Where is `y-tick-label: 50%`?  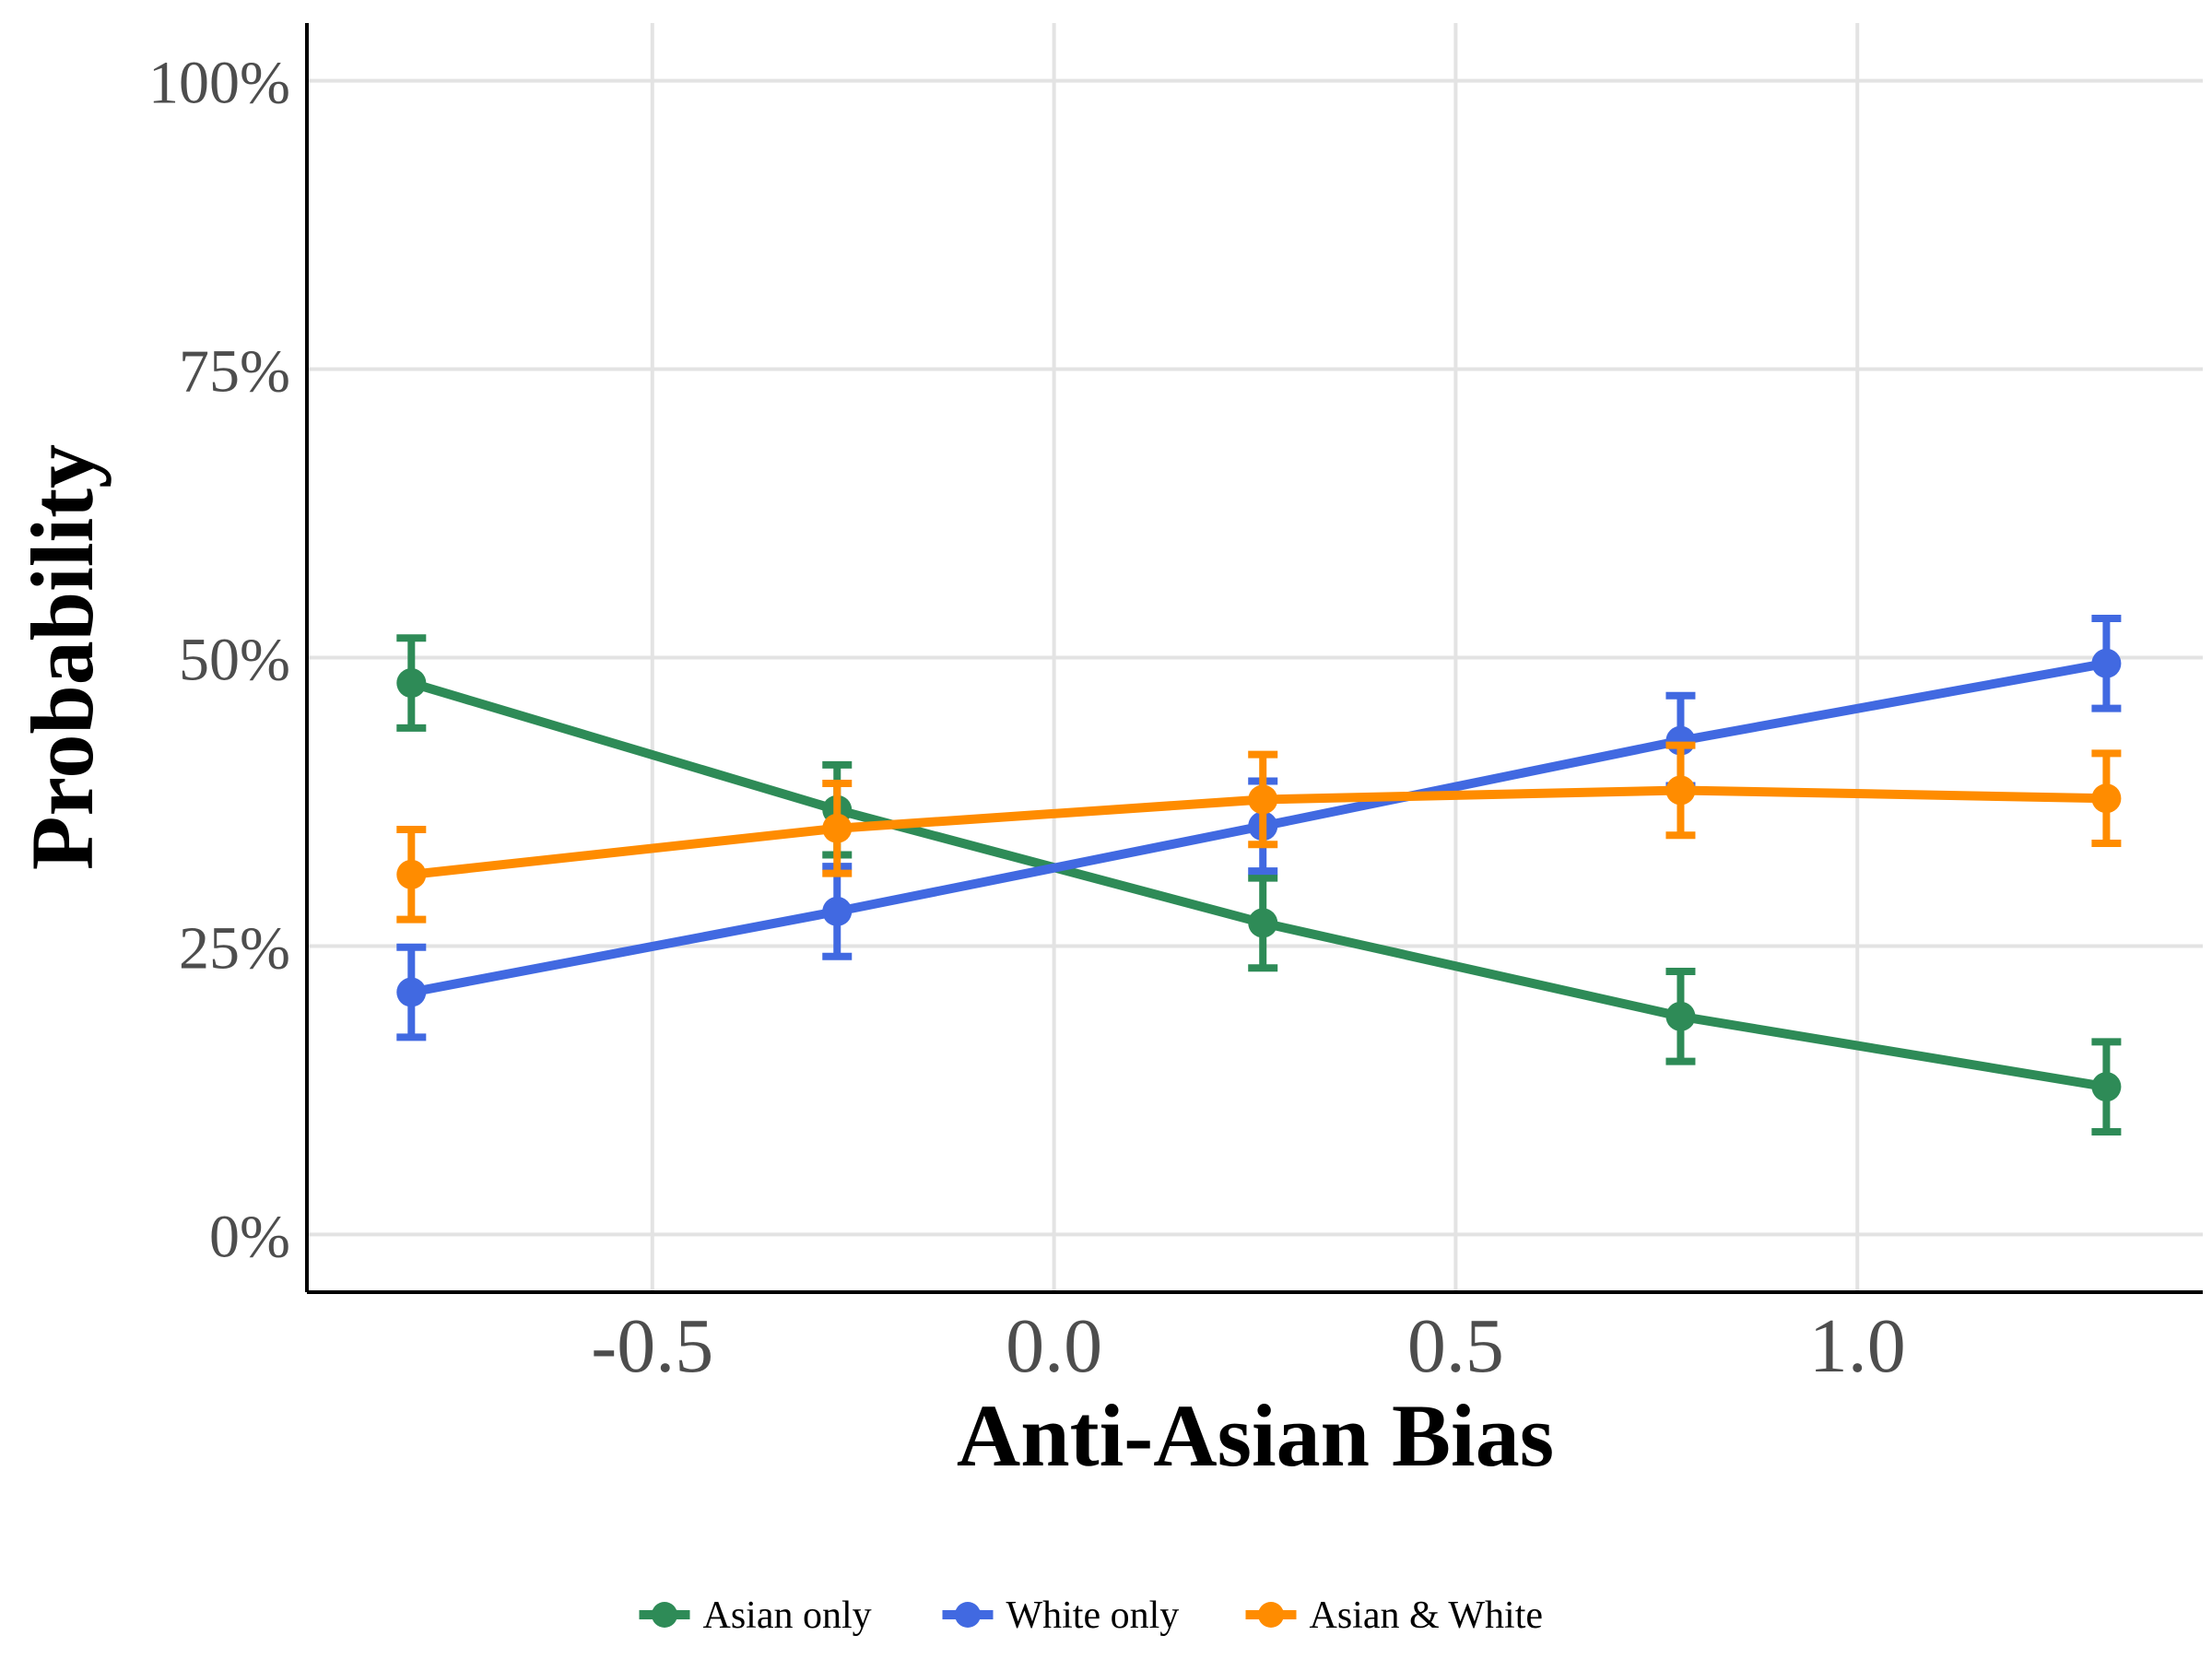 y-tick-label: 50% is located at coordinates (234, 660).